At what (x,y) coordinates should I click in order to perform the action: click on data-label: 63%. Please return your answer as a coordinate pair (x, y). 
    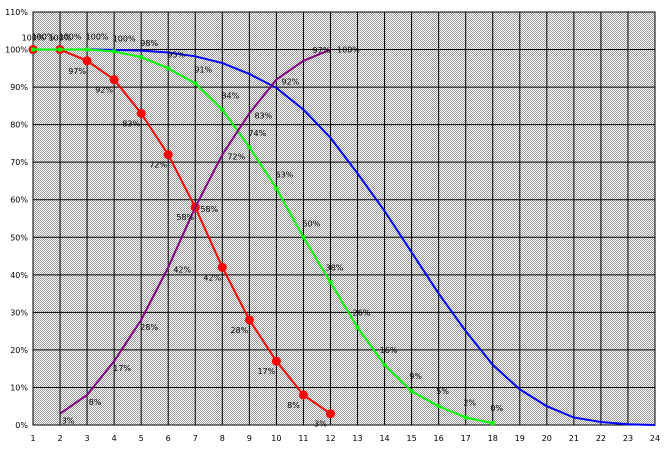
    Looking at the image, I should click on (285, 174).